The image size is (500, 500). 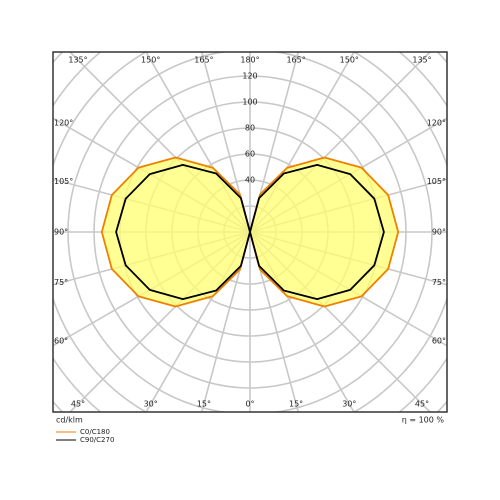 I want to click on angle-label: 180°, so click(x=249, y=60).